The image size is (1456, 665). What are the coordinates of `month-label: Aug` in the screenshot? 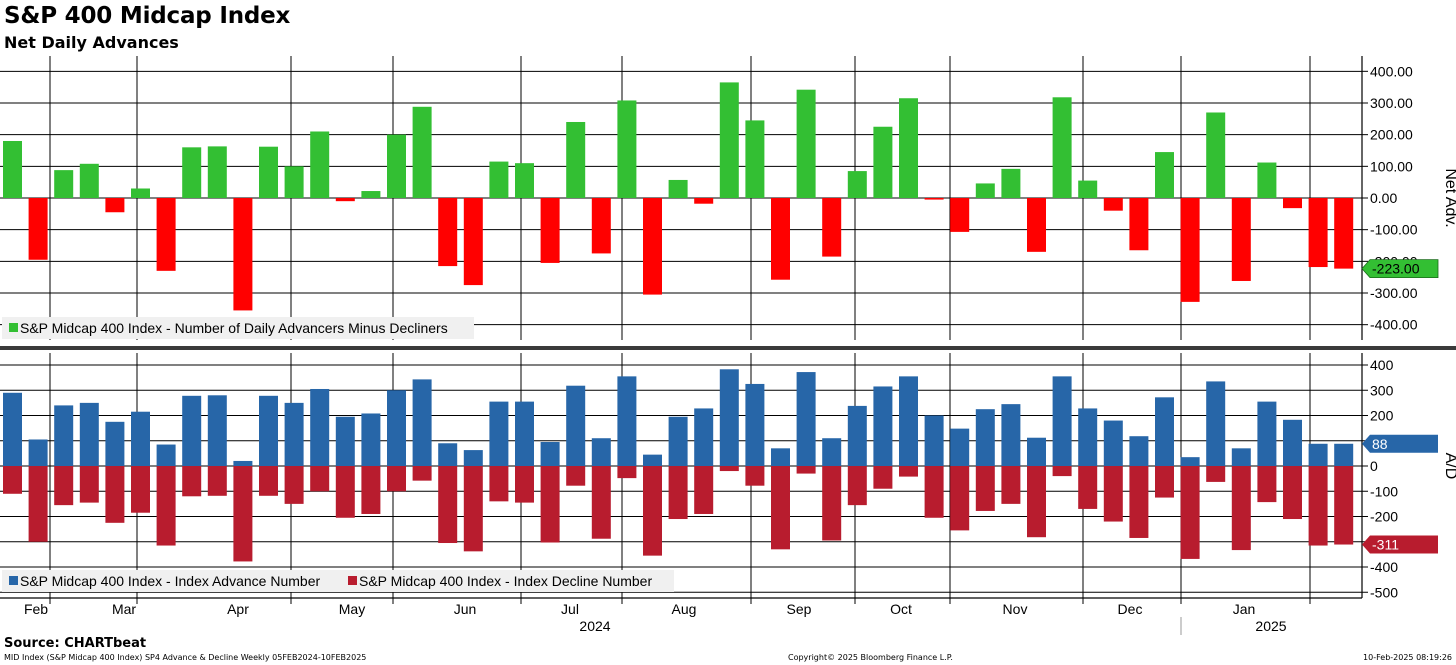 It's located at (684, 609).